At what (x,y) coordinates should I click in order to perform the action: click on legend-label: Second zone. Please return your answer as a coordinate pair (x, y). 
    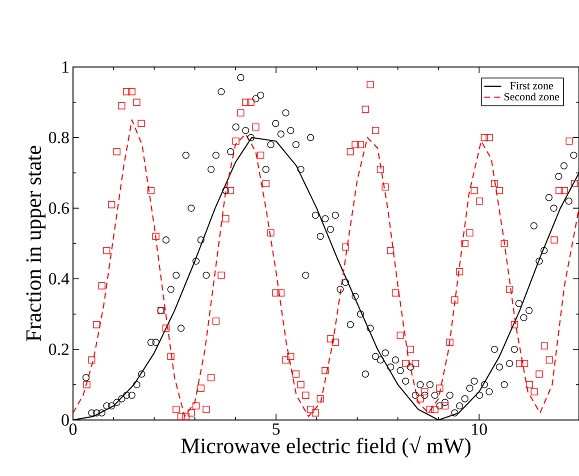
    Looking at the image, I should click on (532, 96).